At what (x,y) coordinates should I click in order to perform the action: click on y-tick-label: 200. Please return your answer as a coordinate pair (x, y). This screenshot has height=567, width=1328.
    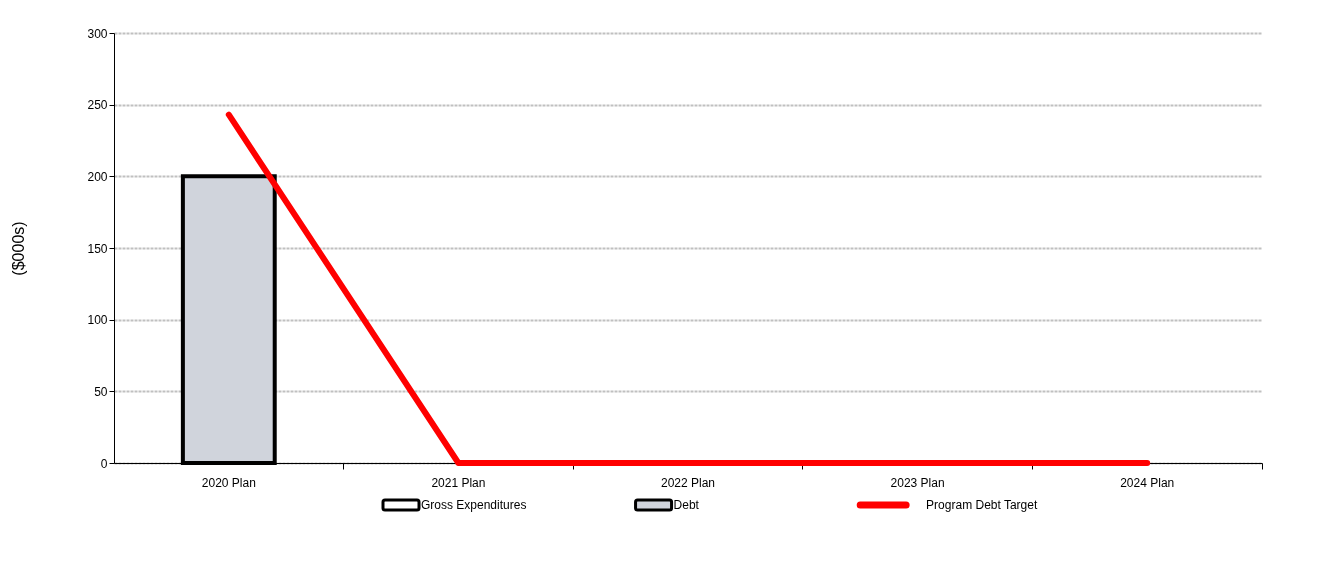
    Looking at the image, I should click on (97, 176).